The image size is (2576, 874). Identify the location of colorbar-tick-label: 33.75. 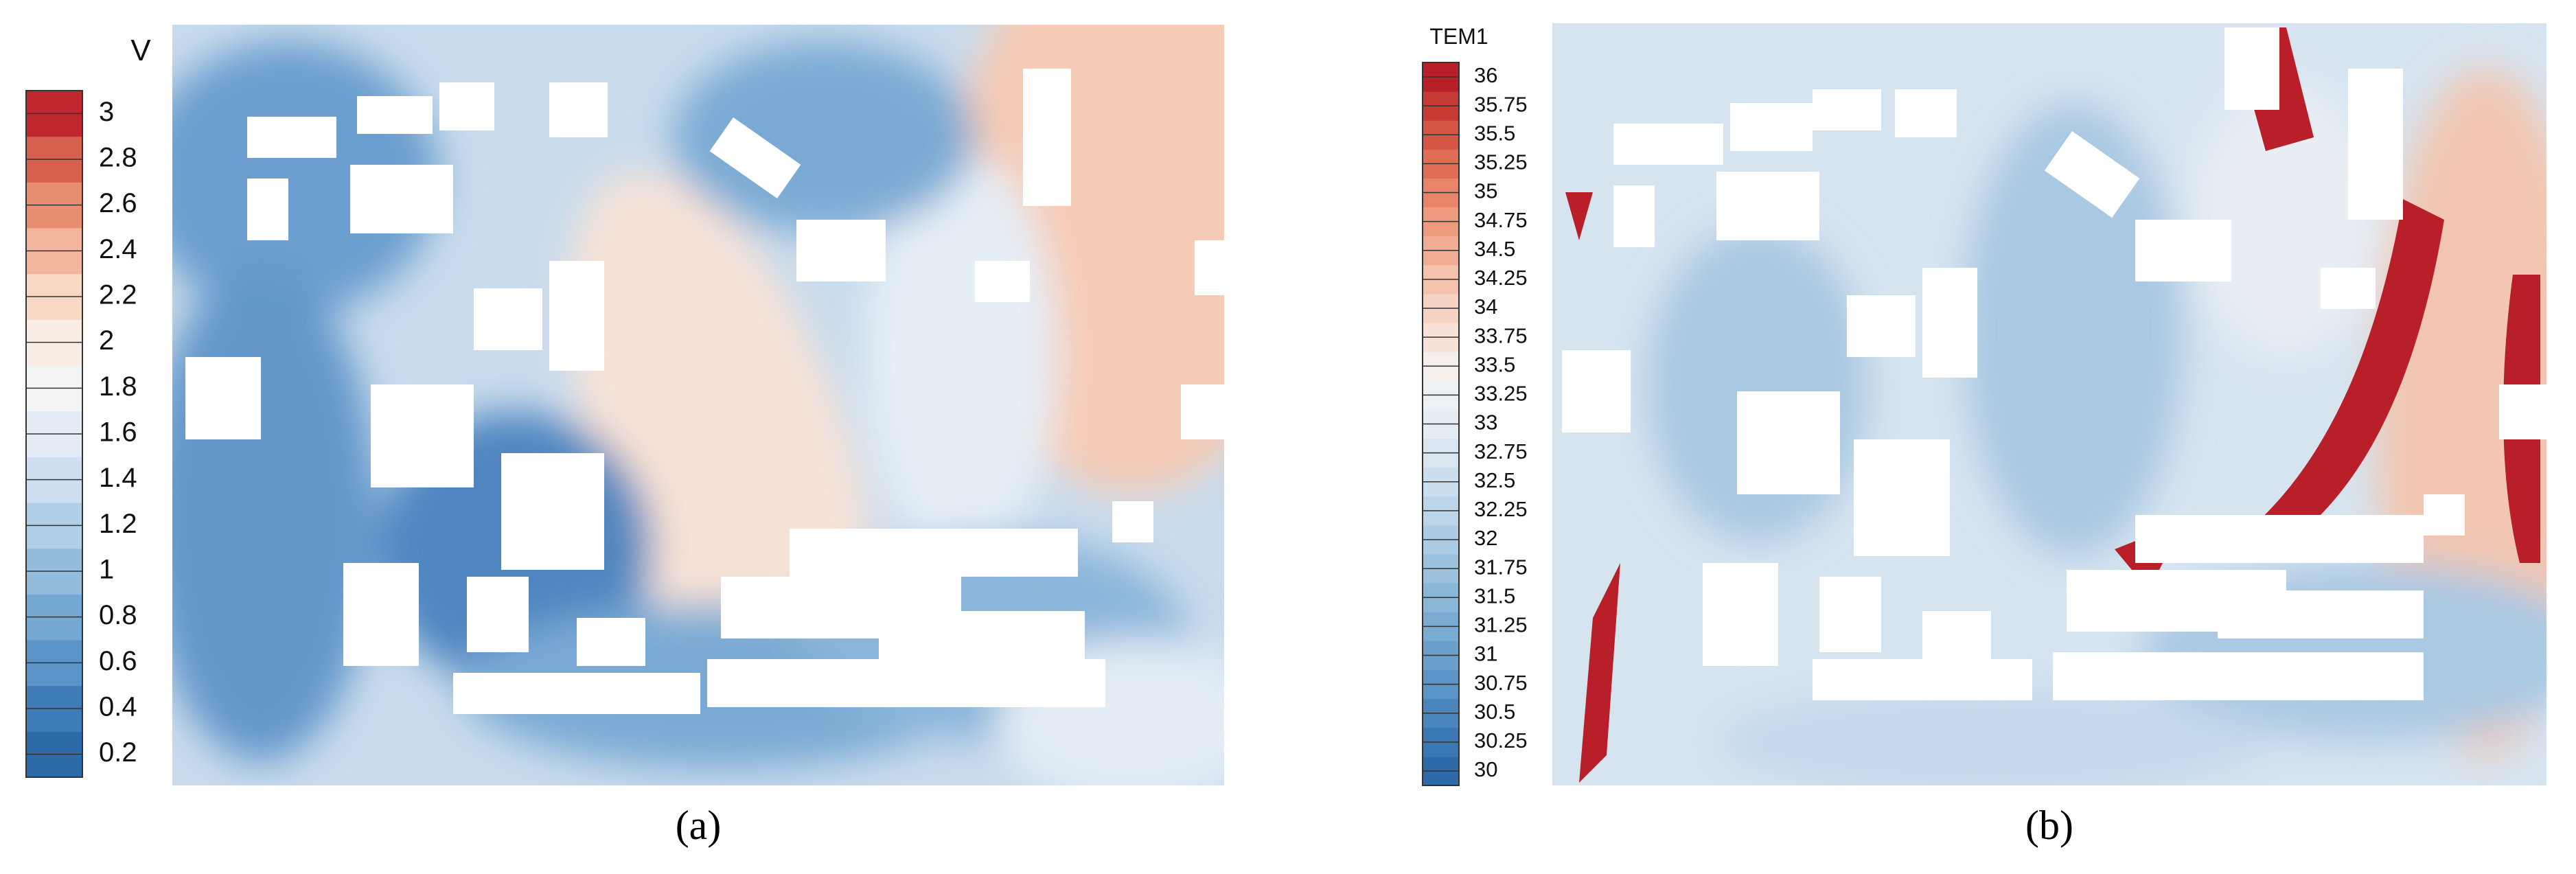
(1501, 335).